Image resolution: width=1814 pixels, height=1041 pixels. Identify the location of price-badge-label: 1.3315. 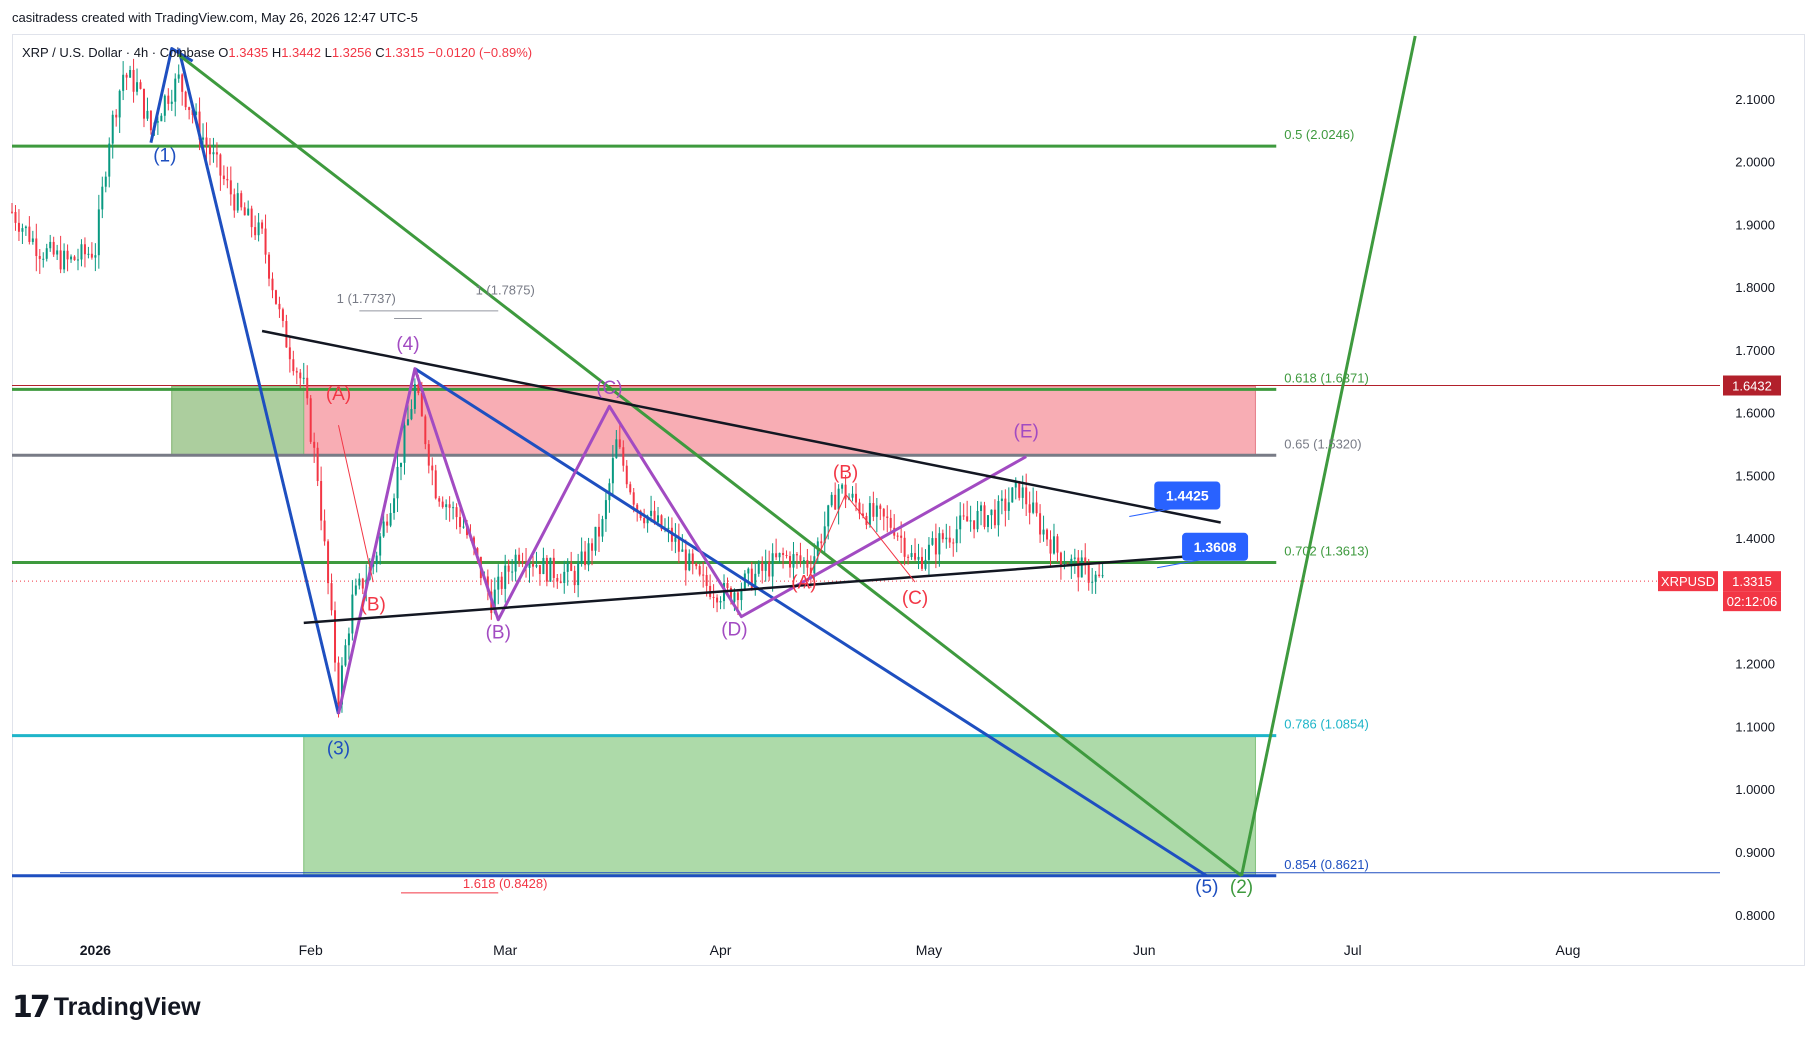
(1752, 581).